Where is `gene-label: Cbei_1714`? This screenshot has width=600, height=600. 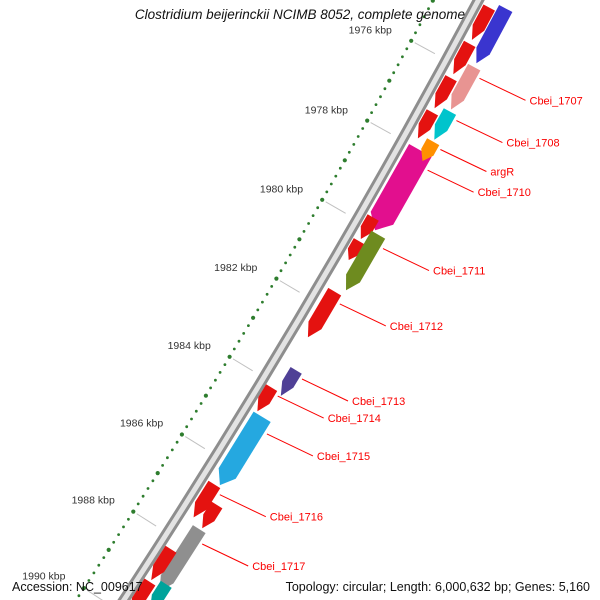
gene-label: Cbei_1714 is located at coordinates (354, 419).